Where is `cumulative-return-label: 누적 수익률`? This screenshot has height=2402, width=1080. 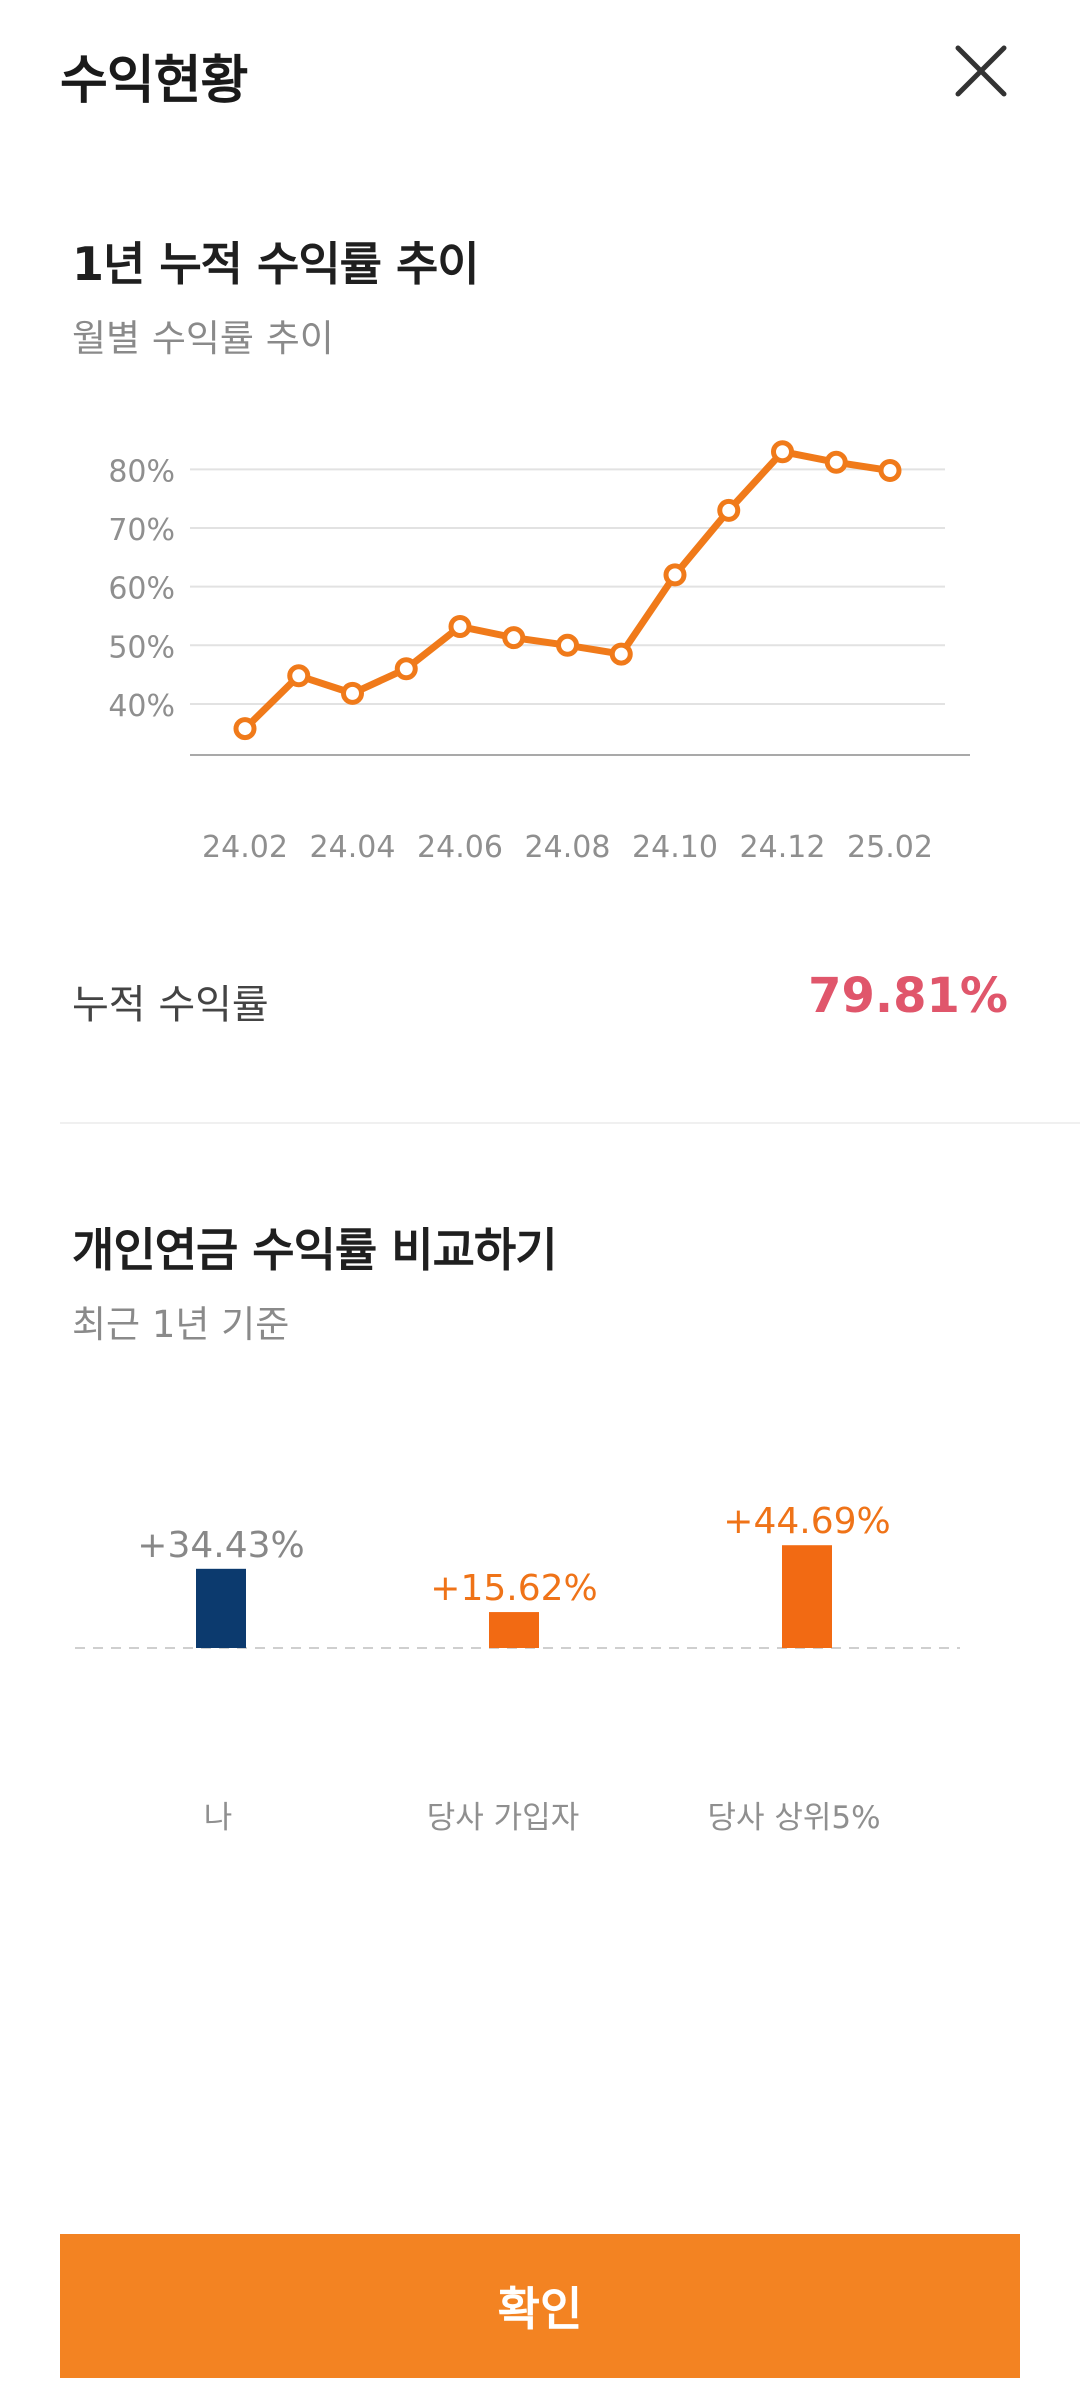 cumulative-return-label: 누적 수익률 is located at coordinates (170, 1005).